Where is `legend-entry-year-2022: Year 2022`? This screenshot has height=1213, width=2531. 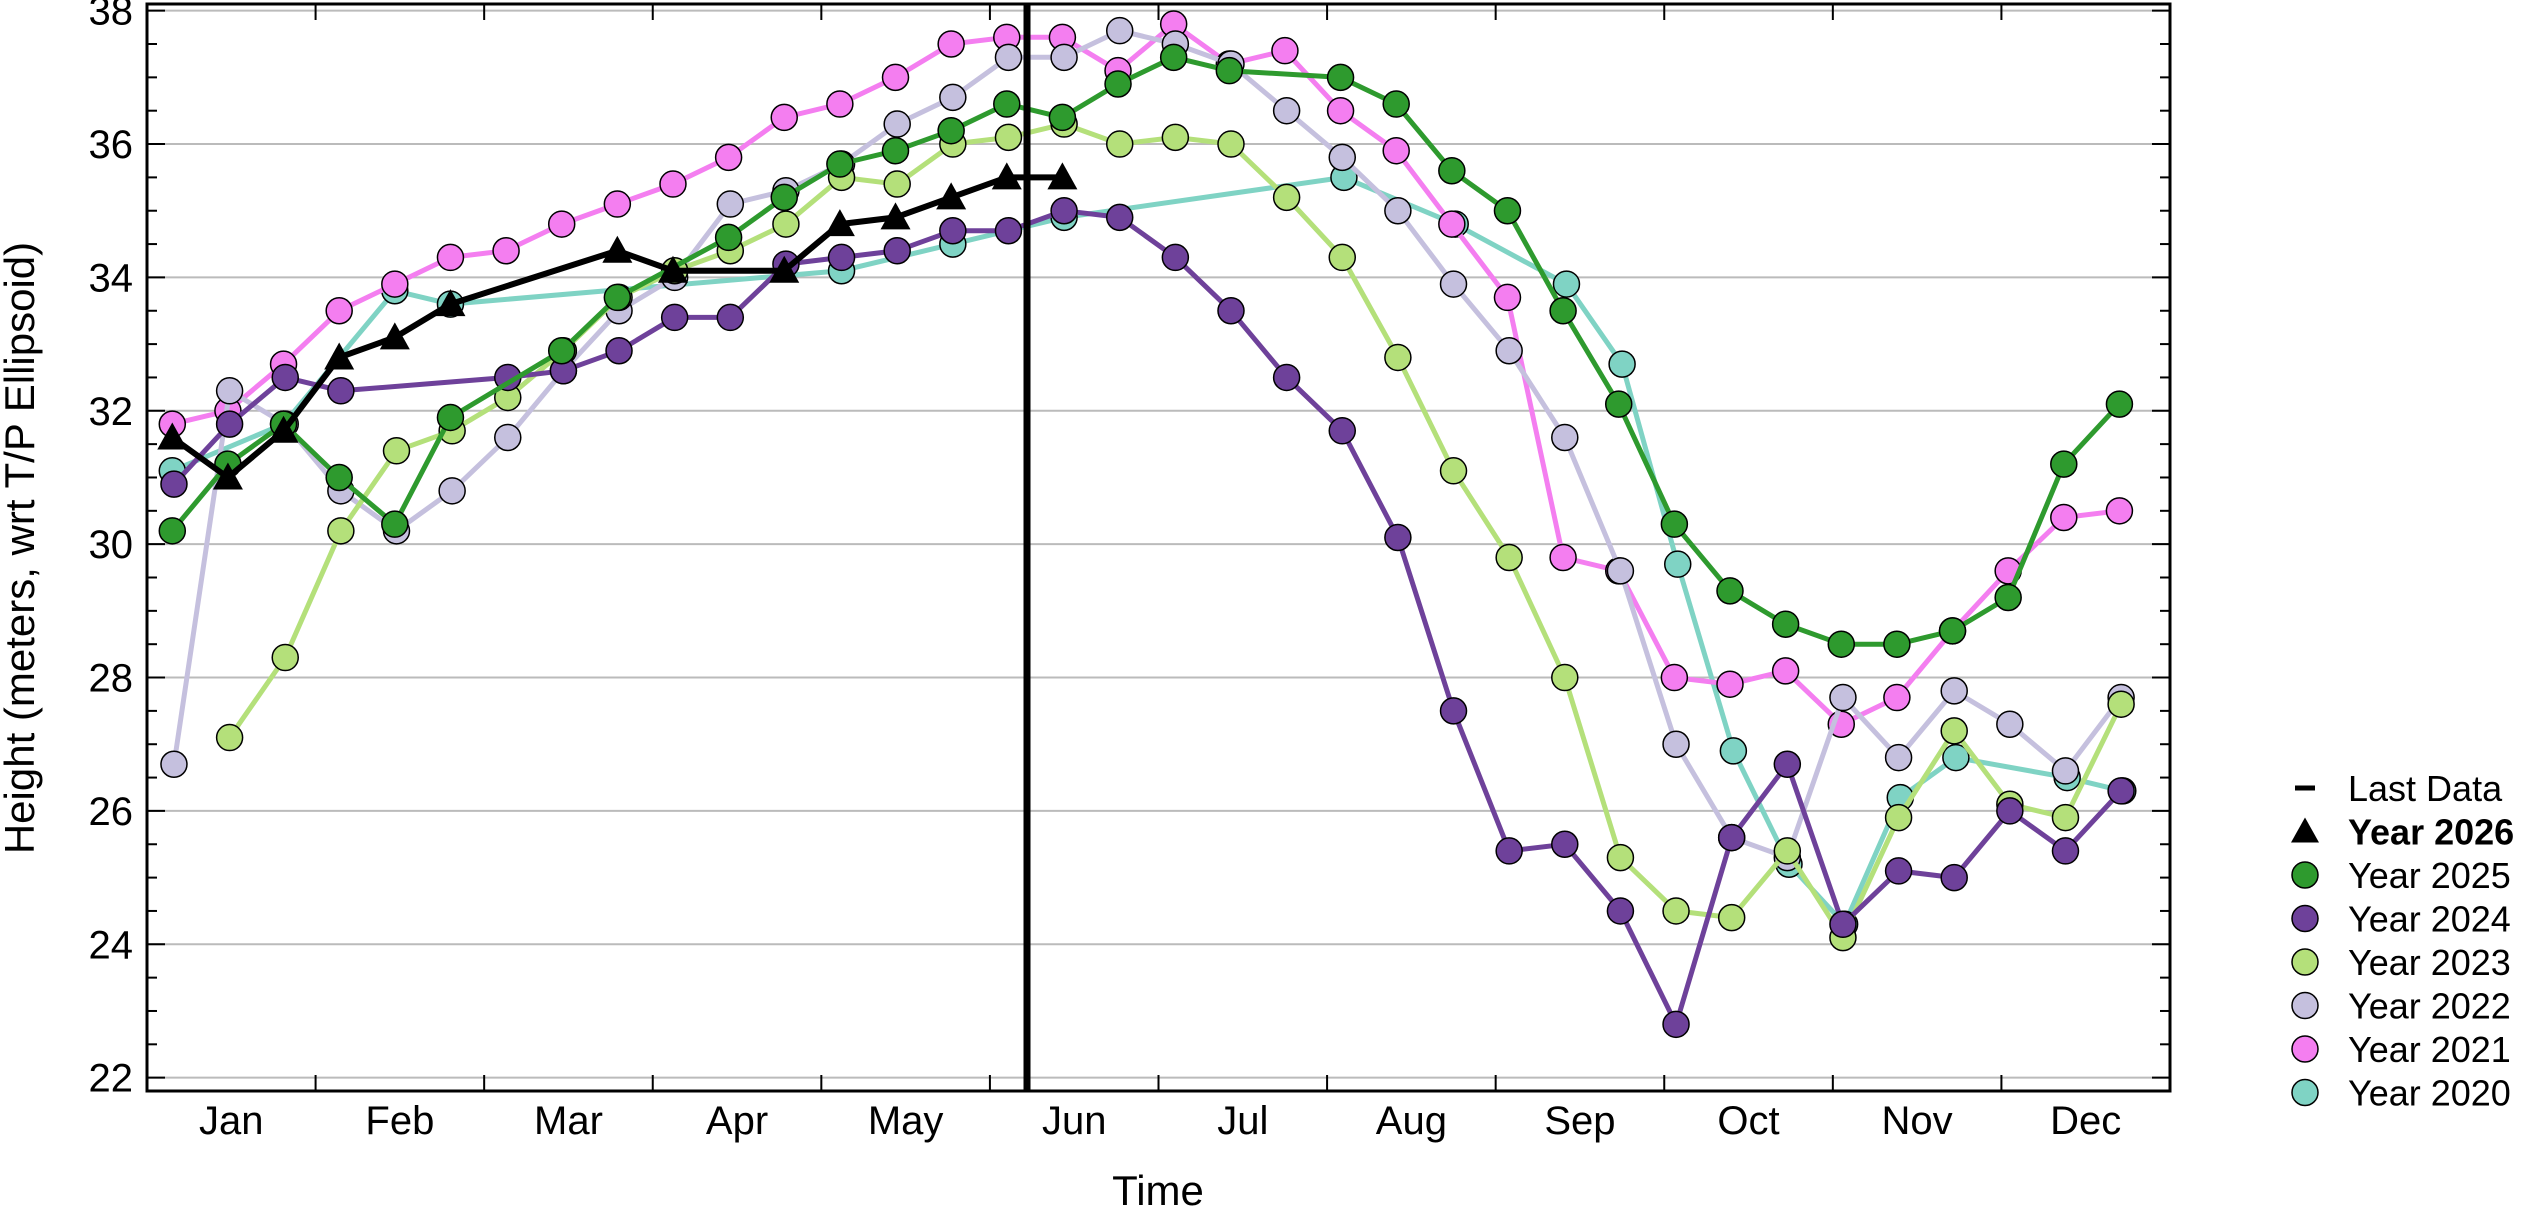 legend-entry-year-2022: Year 2022 is located at coordinates (2401, 1006).